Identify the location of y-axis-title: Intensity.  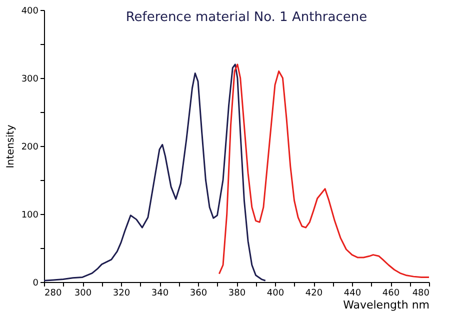
(10, 146).